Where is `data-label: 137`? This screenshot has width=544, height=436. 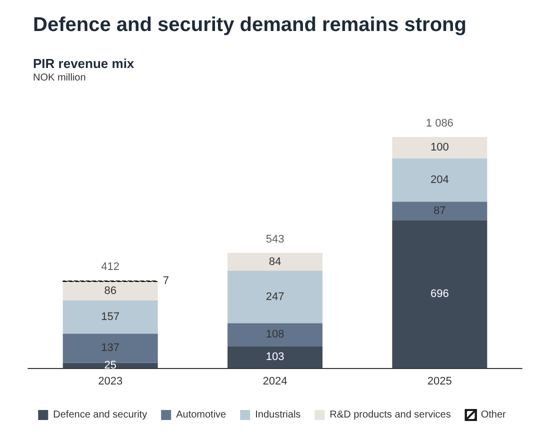 data-label: 137 is located at coordinates (110, 348).